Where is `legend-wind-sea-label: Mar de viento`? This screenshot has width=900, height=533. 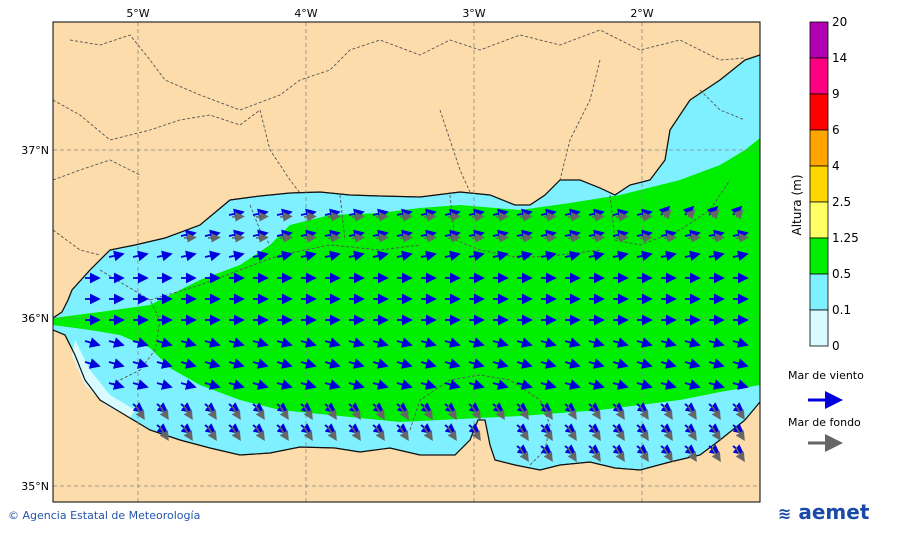
legend-wind-sea-label: Mar de viento is located at coordinates (826, 375).